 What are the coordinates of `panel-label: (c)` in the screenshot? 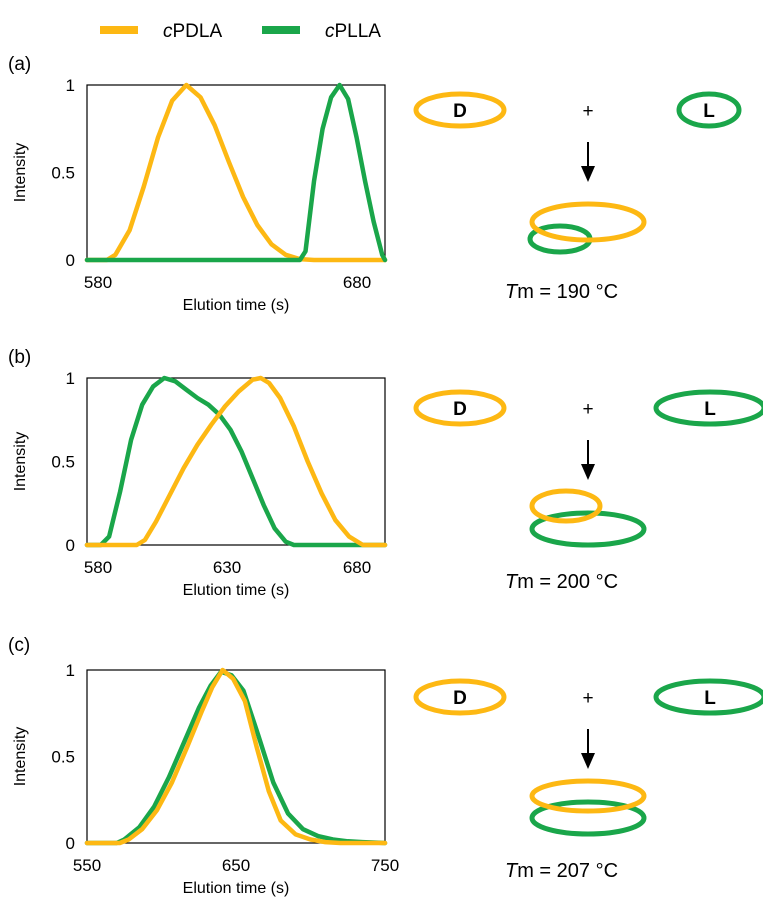 It's located at (19, 645).